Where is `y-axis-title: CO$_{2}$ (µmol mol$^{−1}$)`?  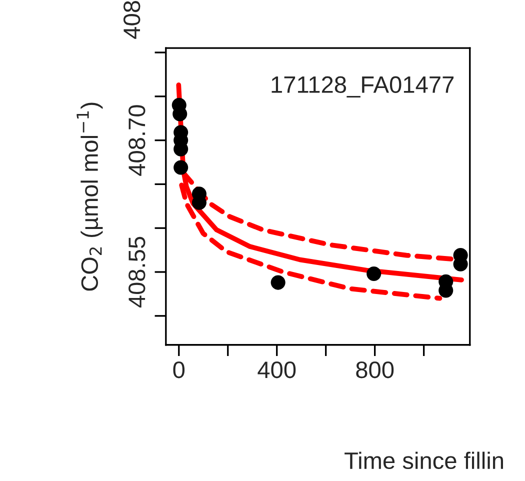
y-axis-title: CO$_{2}$ (µmol mol$^{−1}$) is located at coordinates (89, 196).